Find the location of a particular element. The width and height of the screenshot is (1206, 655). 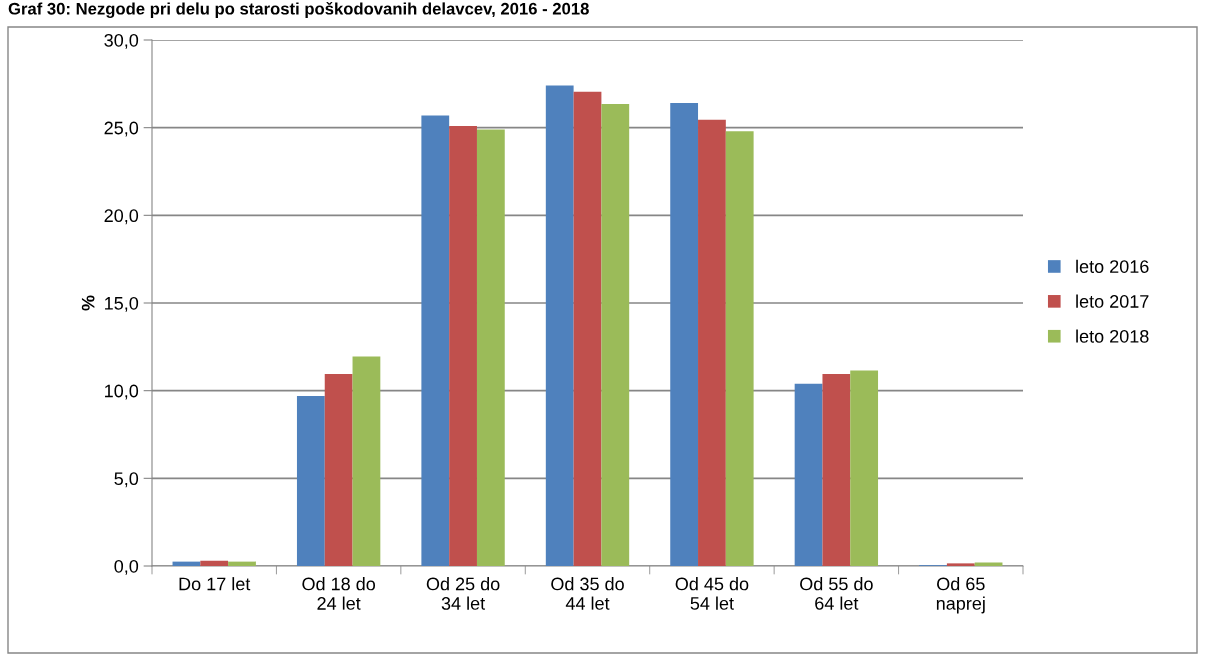

x-tick-label: Od 65 naprej is located at coordinates (960, 595).